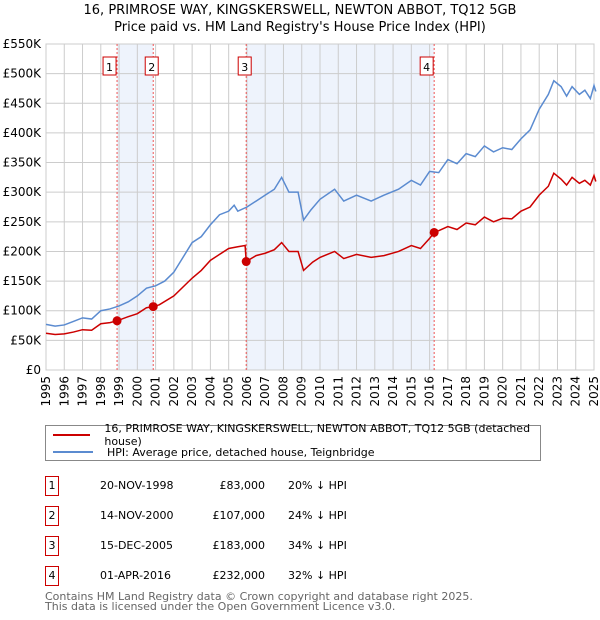  What do you see at coordinates (52, 546) in the screenshot?
I see `sale-number-badge: 3` at bounding box center [52, 546].